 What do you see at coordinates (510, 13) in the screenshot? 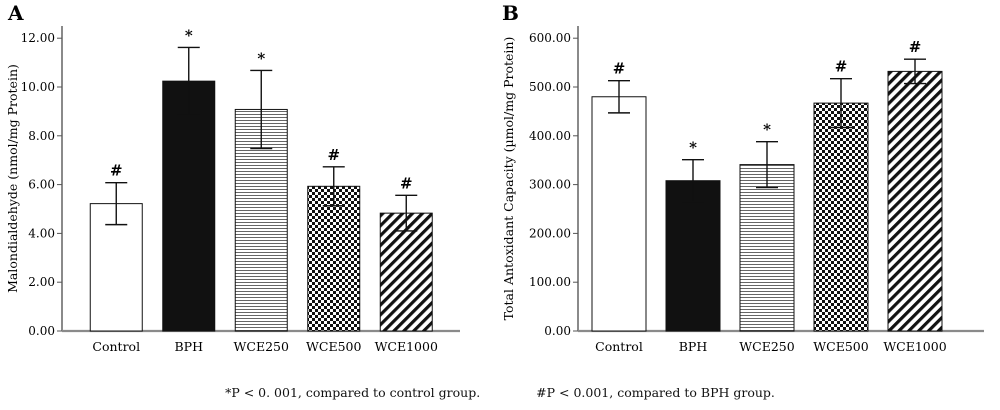
I see `panel-label: B` at bounding box center [510, 13].